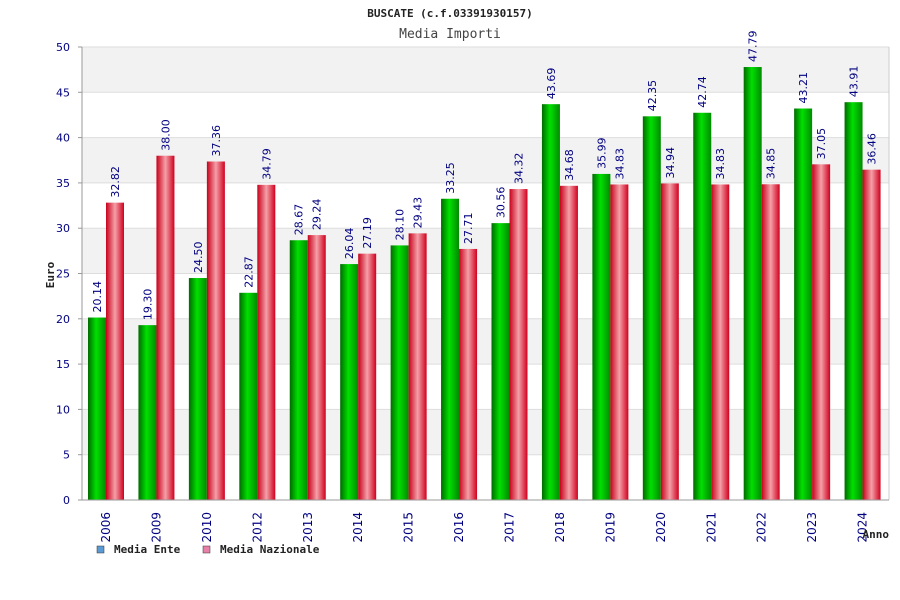 This screenshot has height=600, width=900. Describe the element at coordinates (216, 141) in the screenshot. I see `data-label: 37.36` at that location.